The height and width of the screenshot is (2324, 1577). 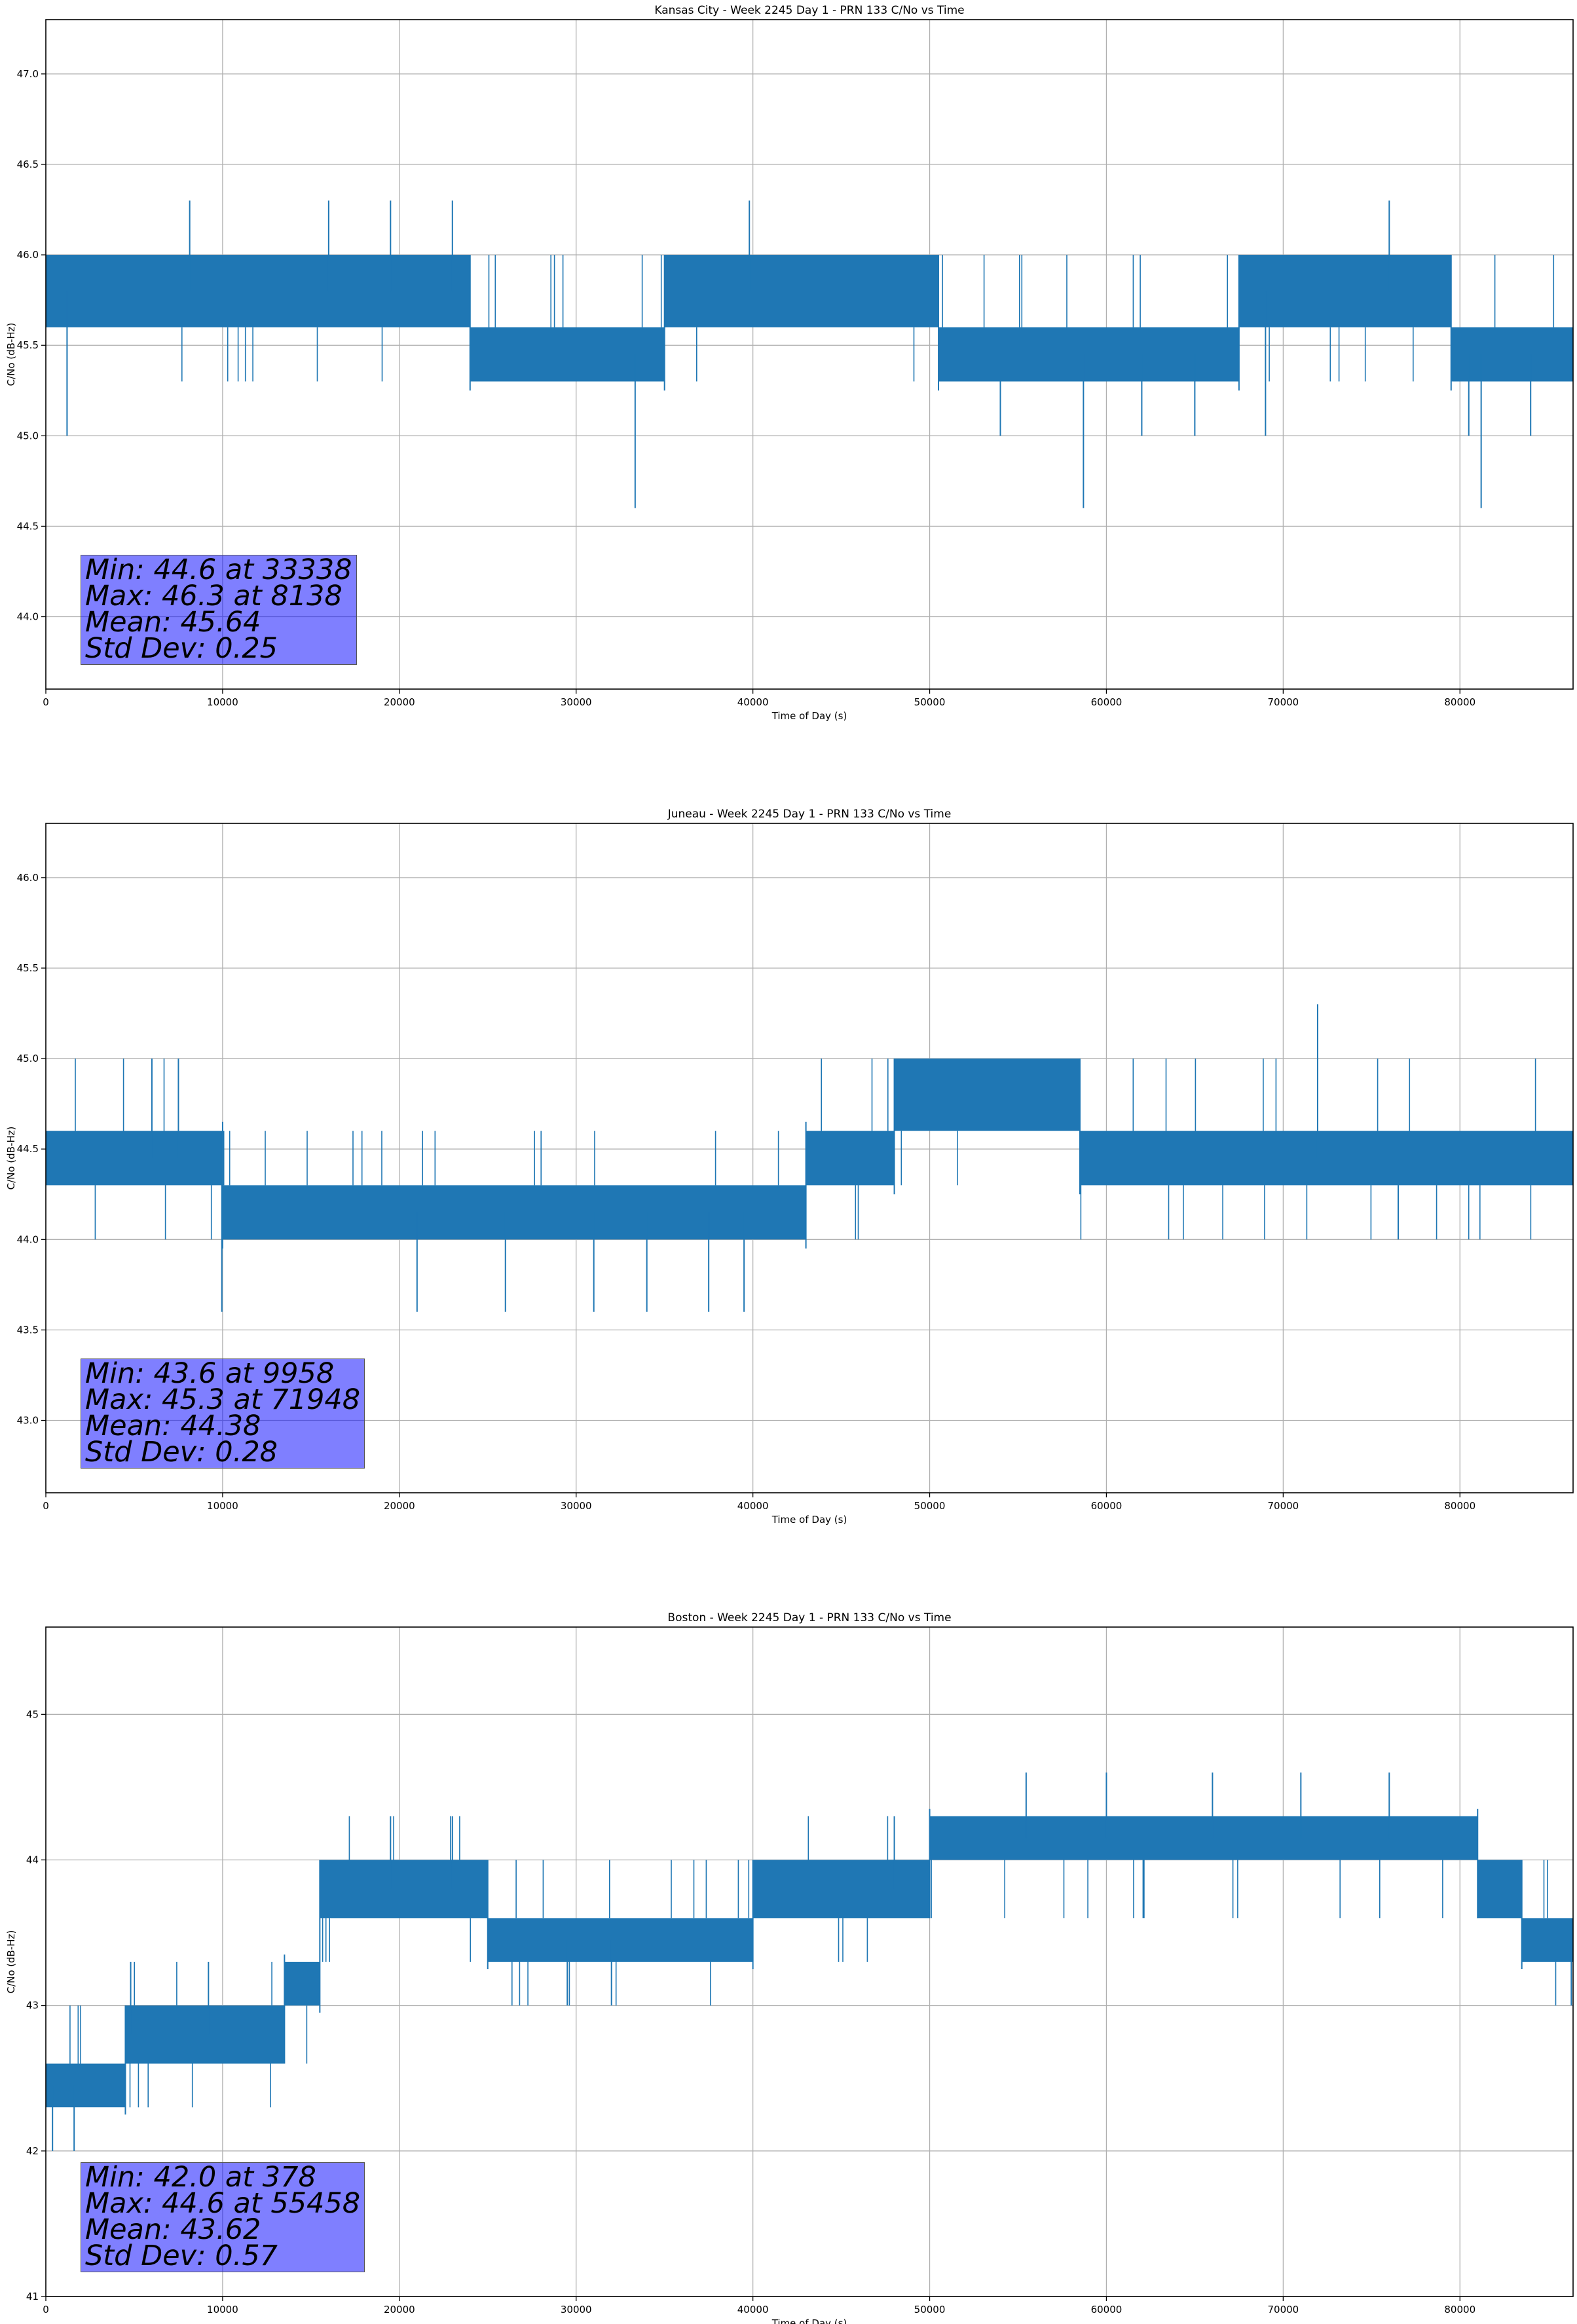 What do you see at coordinates (181, 648) in the screenshot?
I see `stats-std: Std Dev: 0.25` at bounding box center [181, 648].